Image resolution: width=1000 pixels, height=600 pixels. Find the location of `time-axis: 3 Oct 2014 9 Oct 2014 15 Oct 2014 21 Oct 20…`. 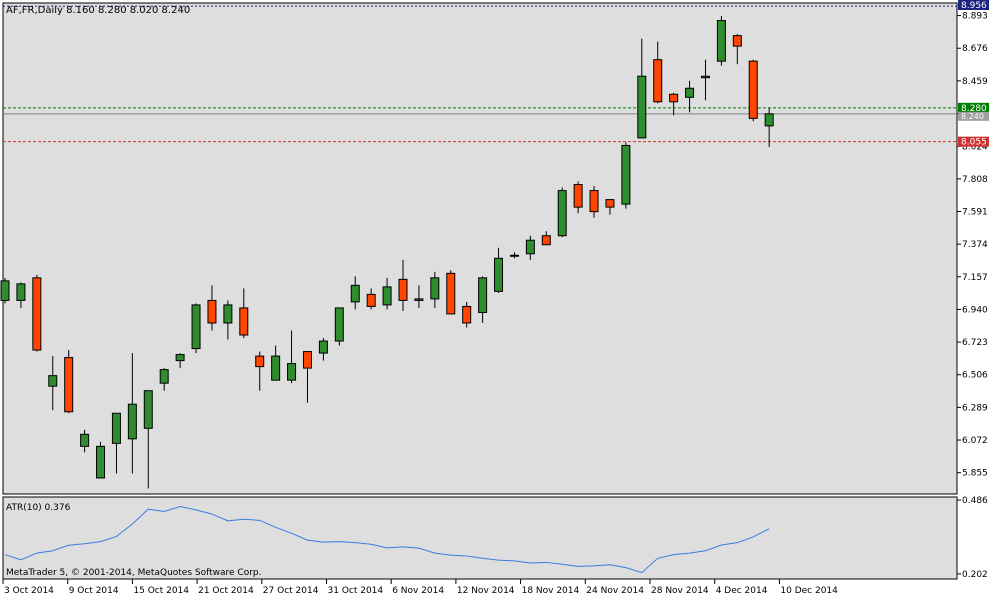

time-axis: 3 Oct 2014 9 Oct 2014 15 Oct 2014 21 Oct 20… is located at coordinates (420, 587).